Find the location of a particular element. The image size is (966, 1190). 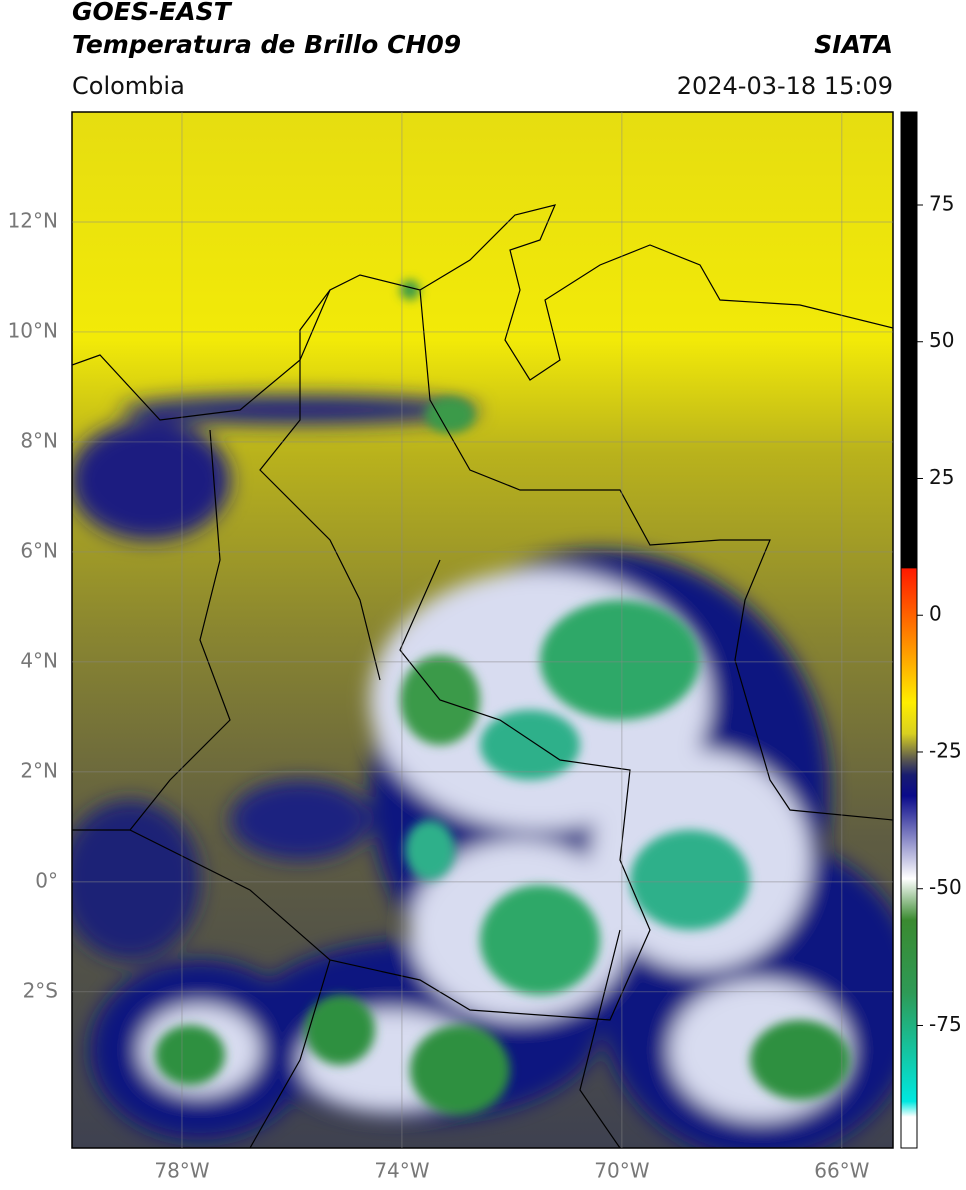

colorbar-tick-label: -50 is located at coordinates (945, 887).